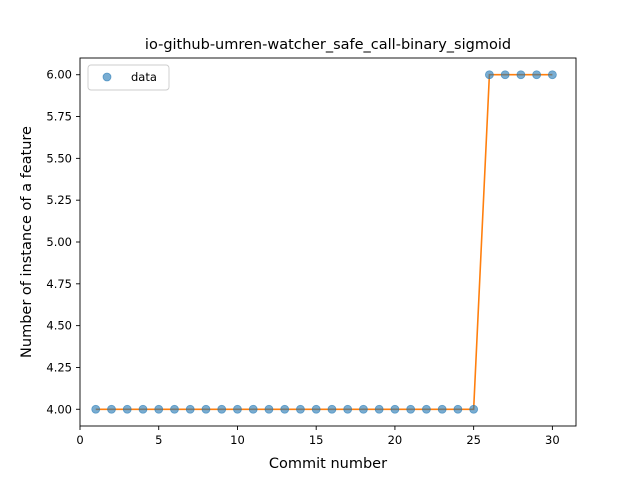 The height and width of the screenshot is (480, 640). I want to click on x-tick-label: 0, so click(79, 440).